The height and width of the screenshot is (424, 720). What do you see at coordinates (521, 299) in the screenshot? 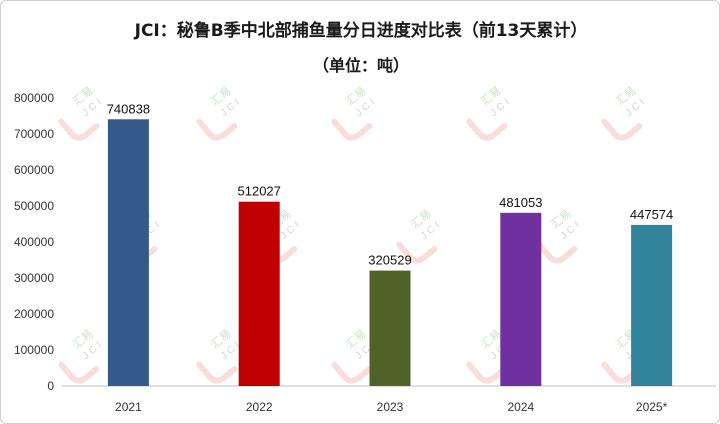
I see `bar-2024` at bounding box center [521, 299].